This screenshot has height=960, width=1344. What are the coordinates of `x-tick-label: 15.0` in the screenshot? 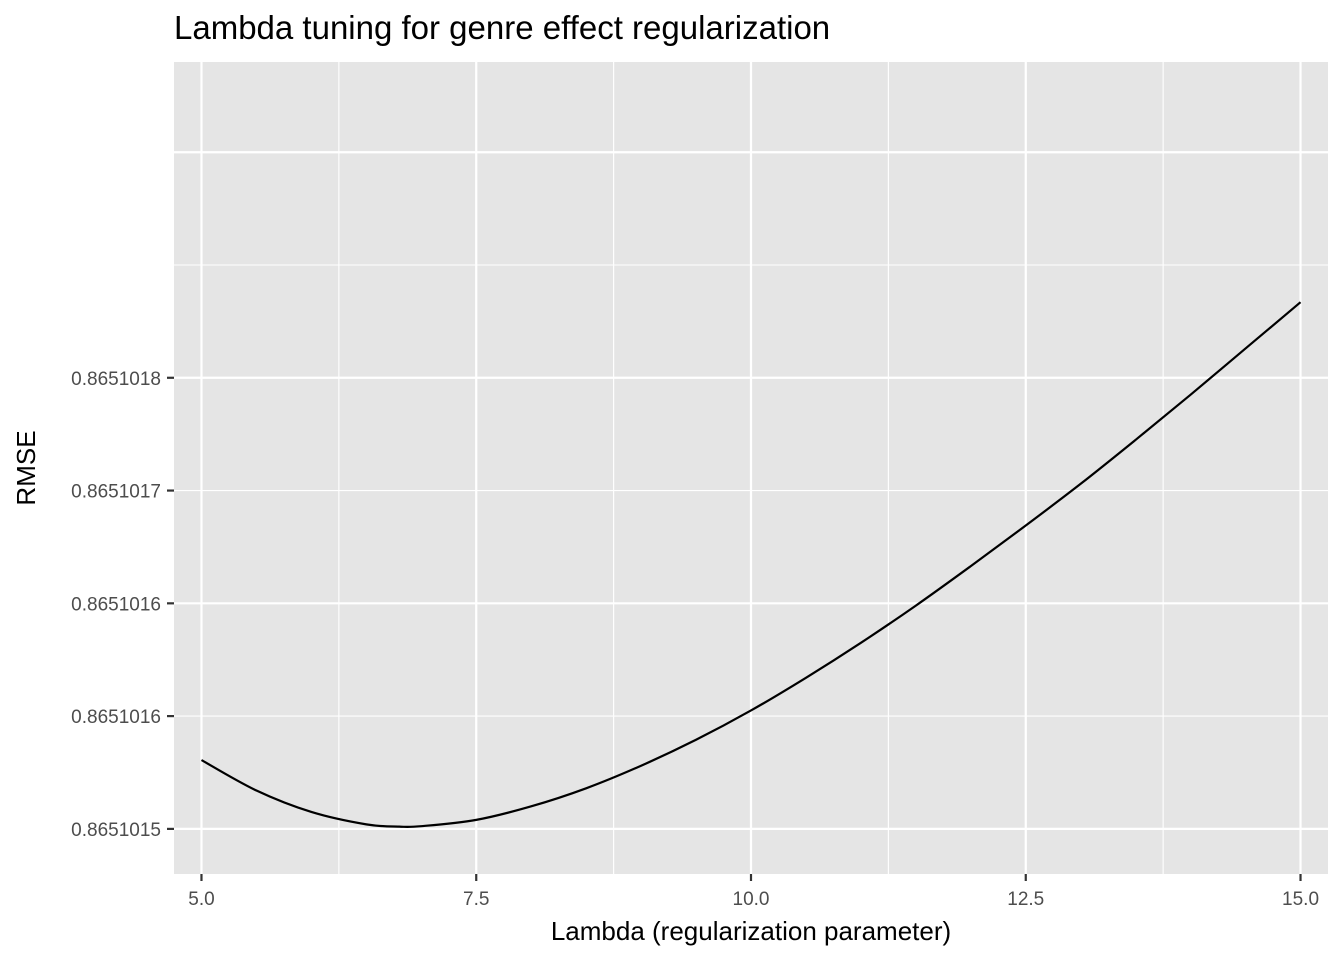 It's located at (1300, 899).